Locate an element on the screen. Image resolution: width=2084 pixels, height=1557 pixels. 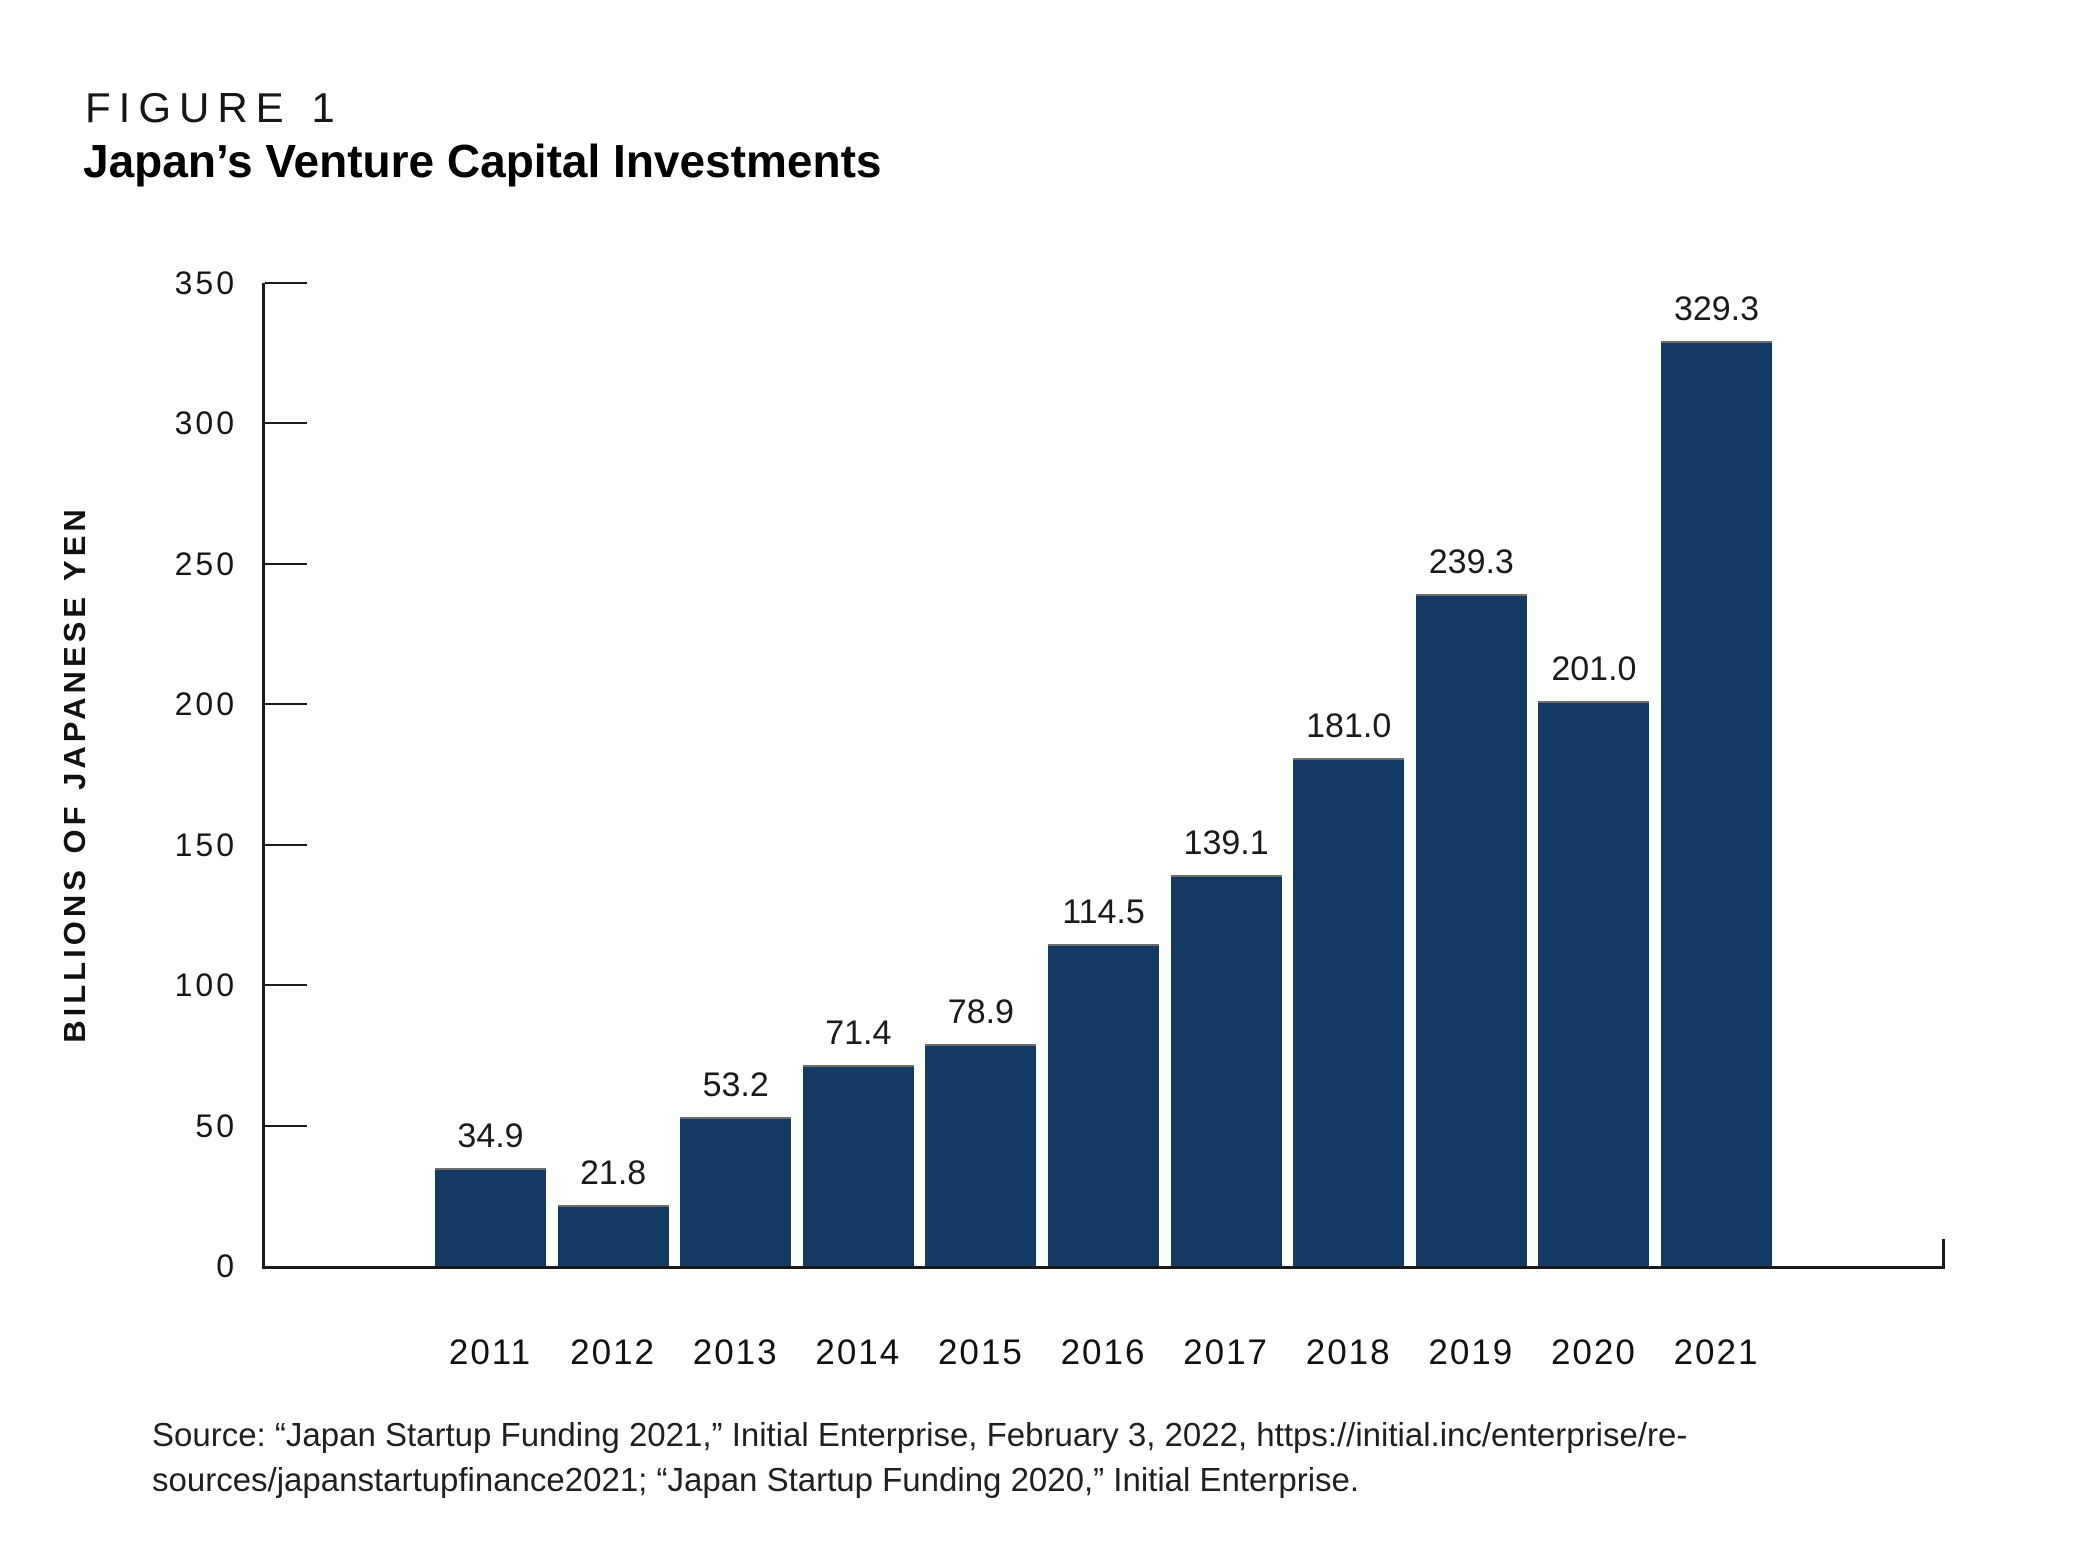
x-tick-label-2011: 2011 is located at coordinates (490, 1352).